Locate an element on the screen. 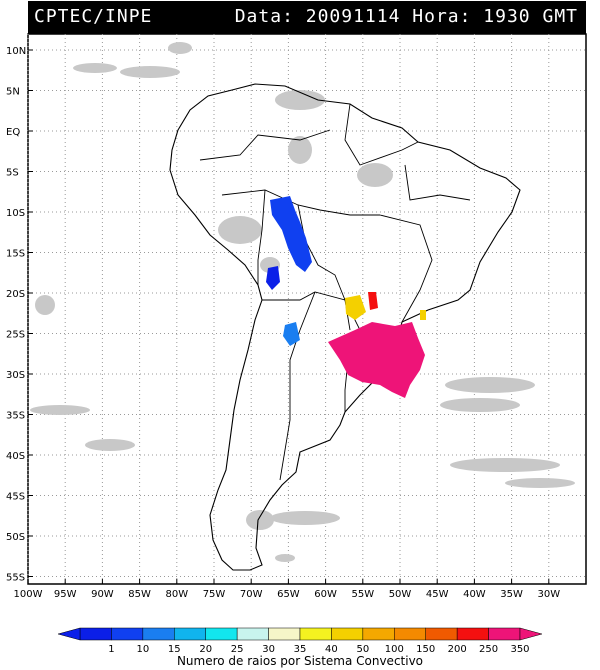 This screenshot has height=670, width=600. lightning-cluster-argentina is located at coordinates (291, 334).